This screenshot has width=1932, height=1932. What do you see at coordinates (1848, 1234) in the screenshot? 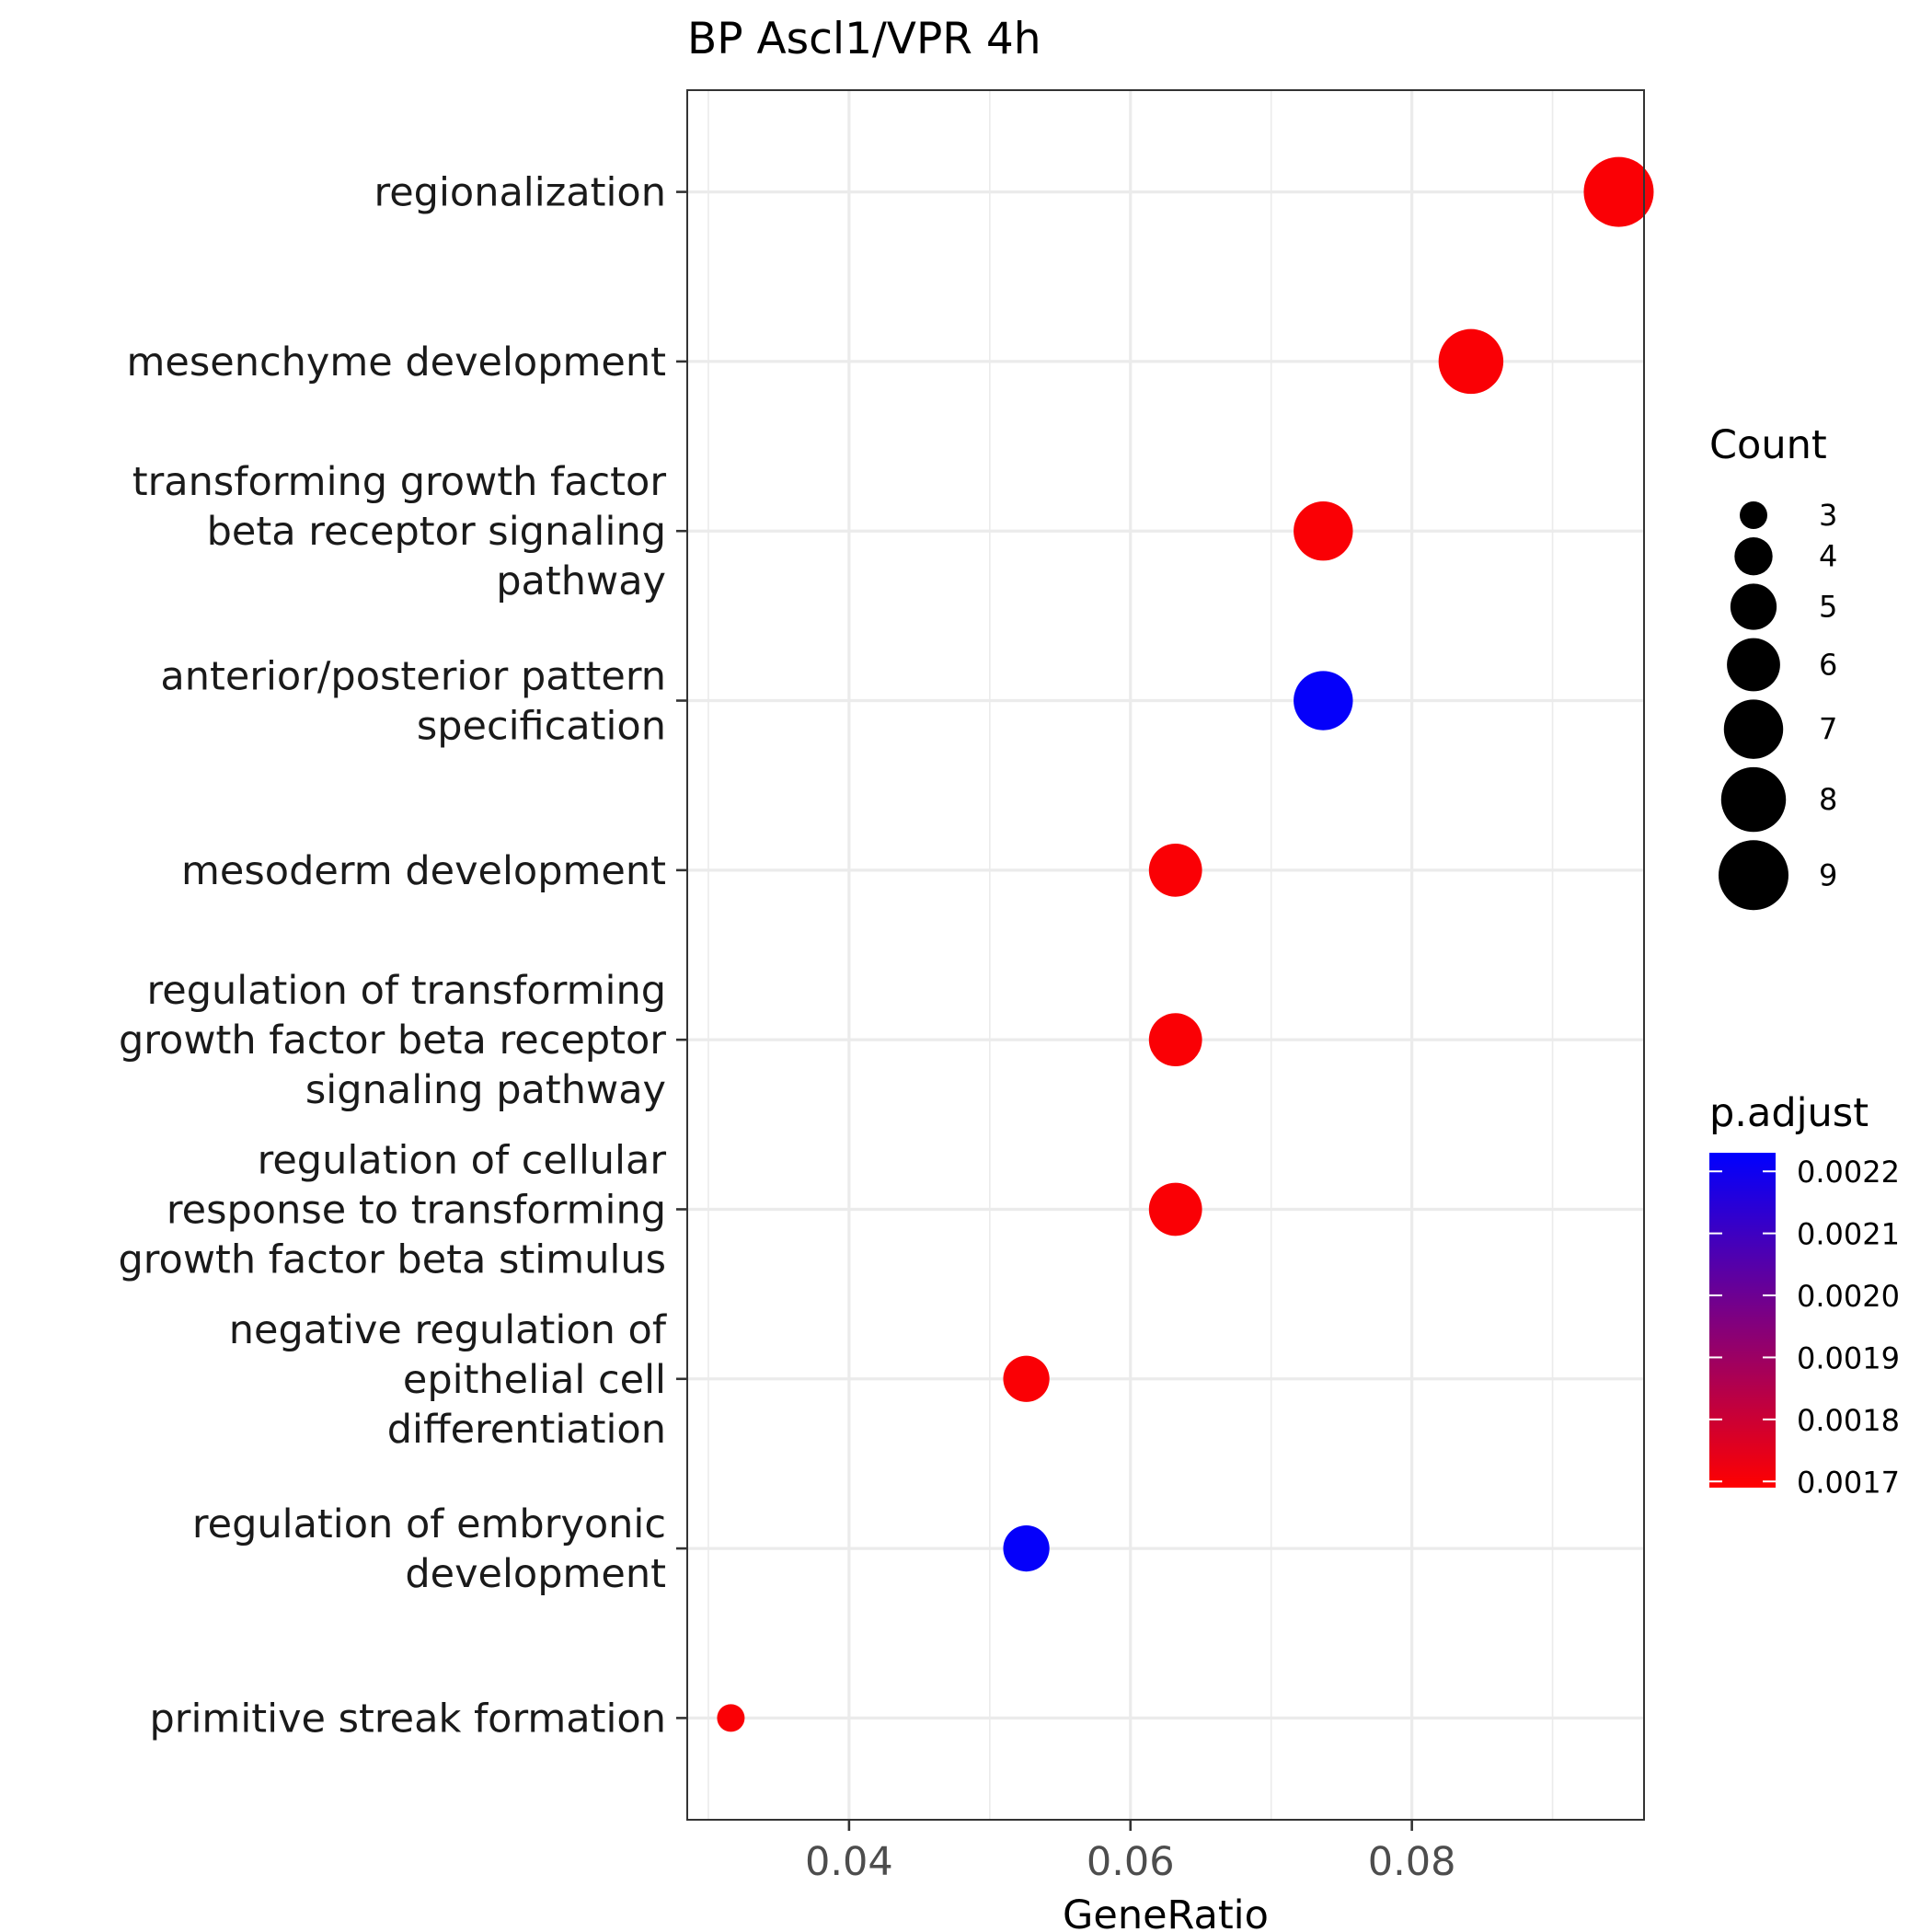
I see `p-adjust-legend-label: 0.0021` at bounding box center [1848, 1234].